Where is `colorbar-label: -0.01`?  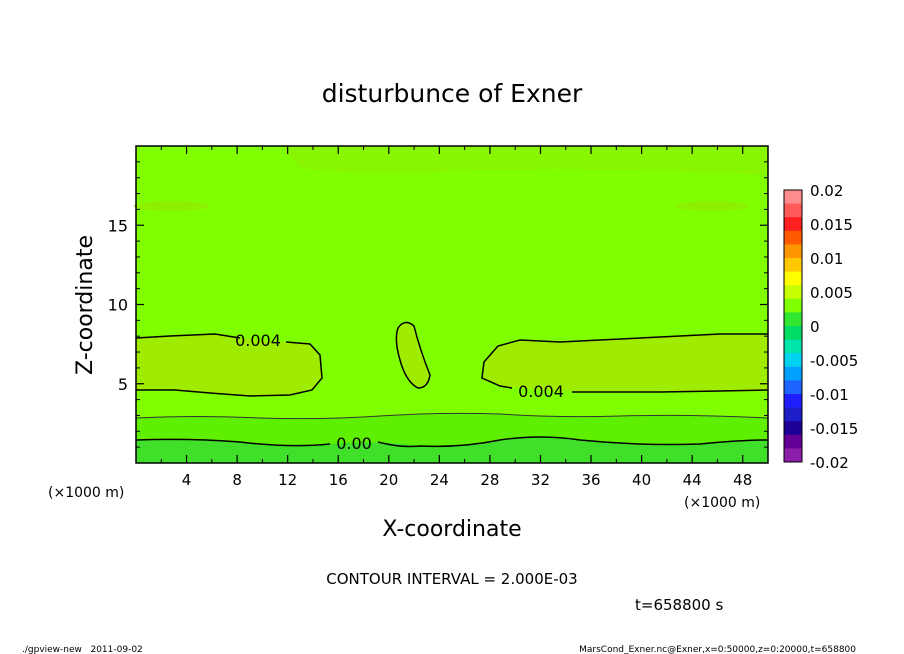
colorbar-label: -0.01 is located at coordinates (829, 395).